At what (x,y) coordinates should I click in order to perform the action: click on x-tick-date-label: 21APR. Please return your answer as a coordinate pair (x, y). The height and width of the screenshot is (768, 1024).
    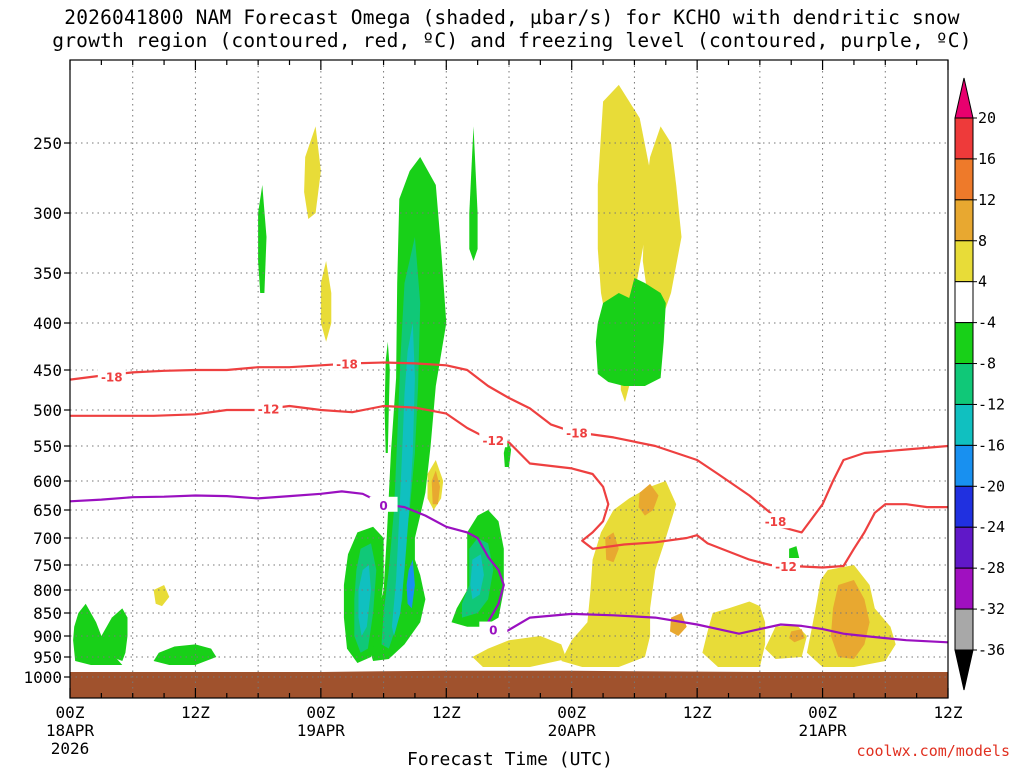
    Looking at the image, I should click on (822, 730).